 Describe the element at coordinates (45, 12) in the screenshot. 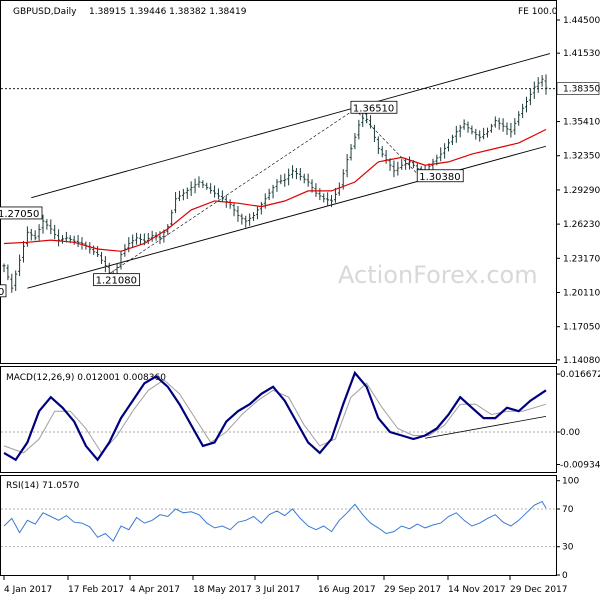

I see `symbol-label: GBPUSD,Daily` at that location.